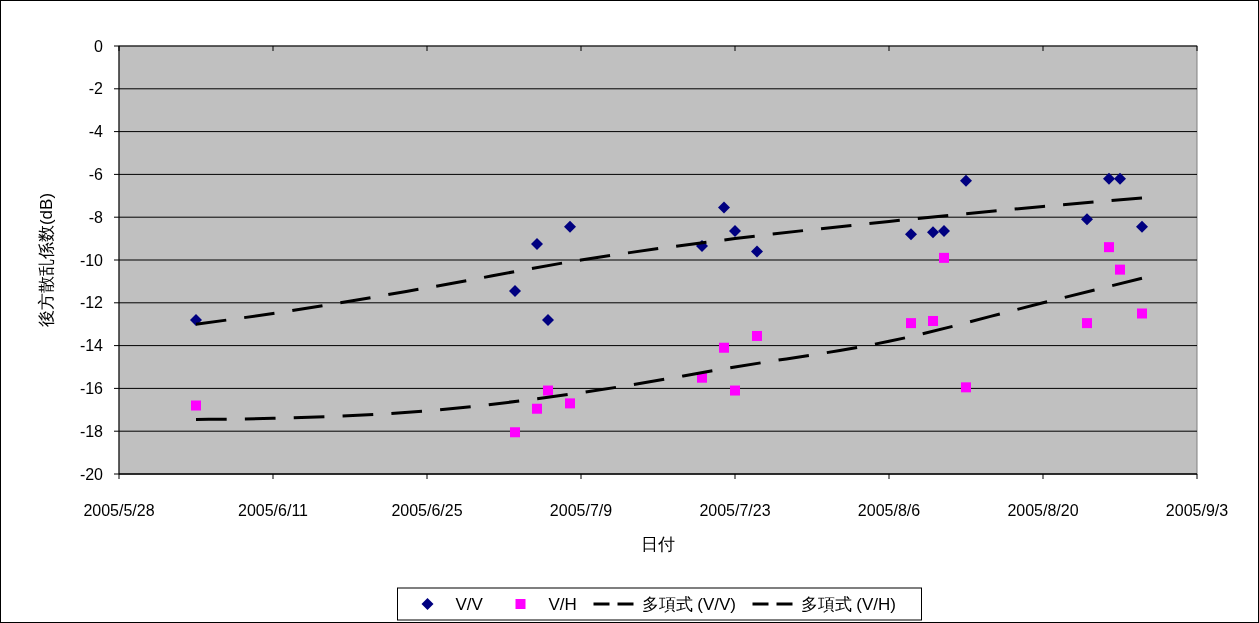  Describe the element at coordinates (273, 510) in the screenshot. I see `x-tick-label: 2005/6/11` at that location.